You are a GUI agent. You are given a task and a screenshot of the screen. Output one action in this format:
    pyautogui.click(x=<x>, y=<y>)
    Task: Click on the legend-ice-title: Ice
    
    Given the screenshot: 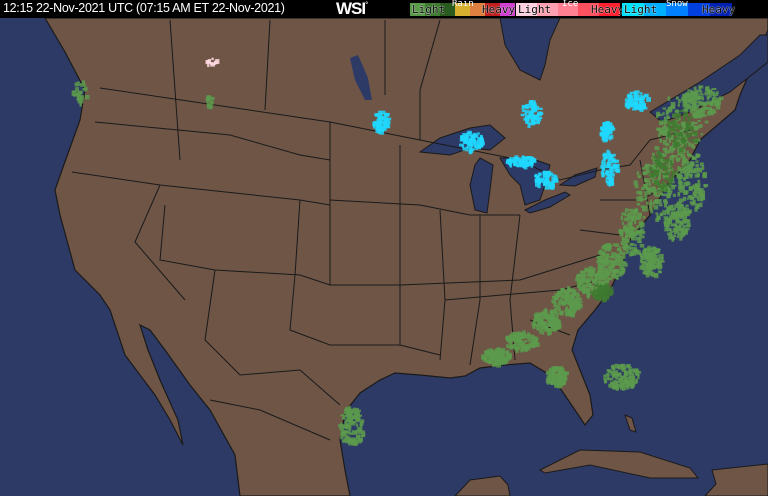 What is the action you would take?
    pyautogui.click(x=570, y=4)
    